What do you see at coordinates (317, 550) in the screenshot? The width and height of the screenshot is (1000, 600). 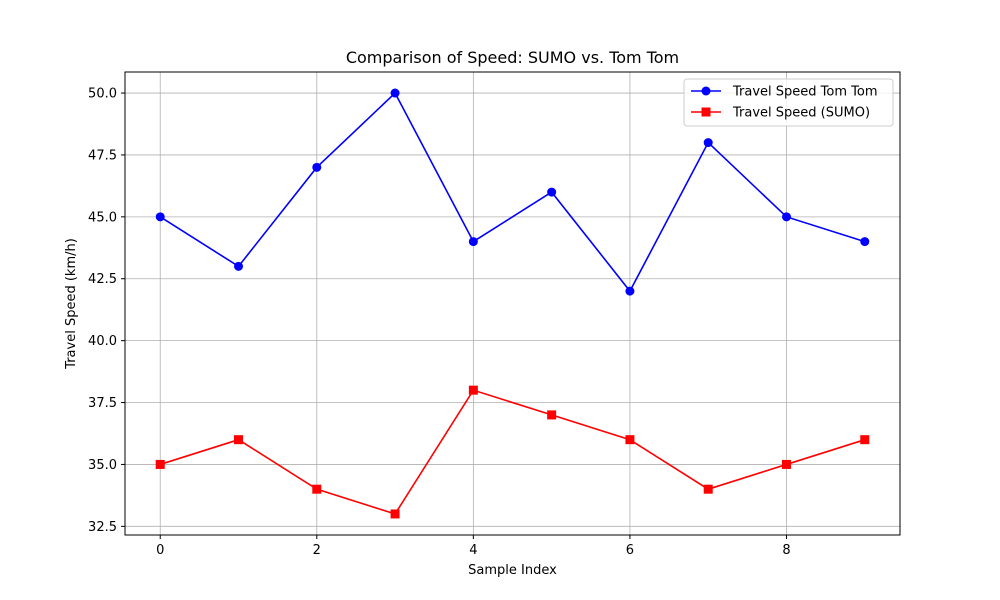 I see `x-tick-label: 2` at bounding box center [317, 550].